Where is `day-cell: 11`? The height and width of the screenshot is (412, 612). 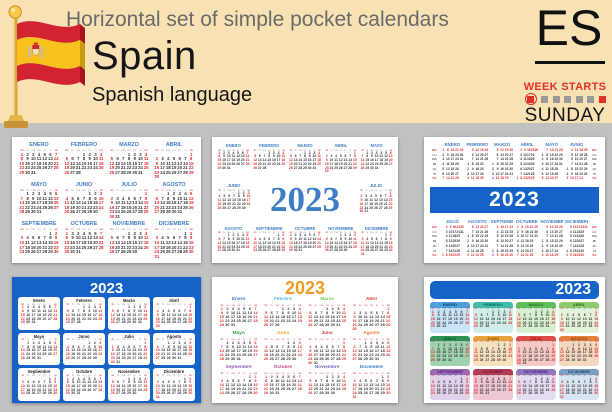
day-cell: 11 is located at coordinates (525, 159).